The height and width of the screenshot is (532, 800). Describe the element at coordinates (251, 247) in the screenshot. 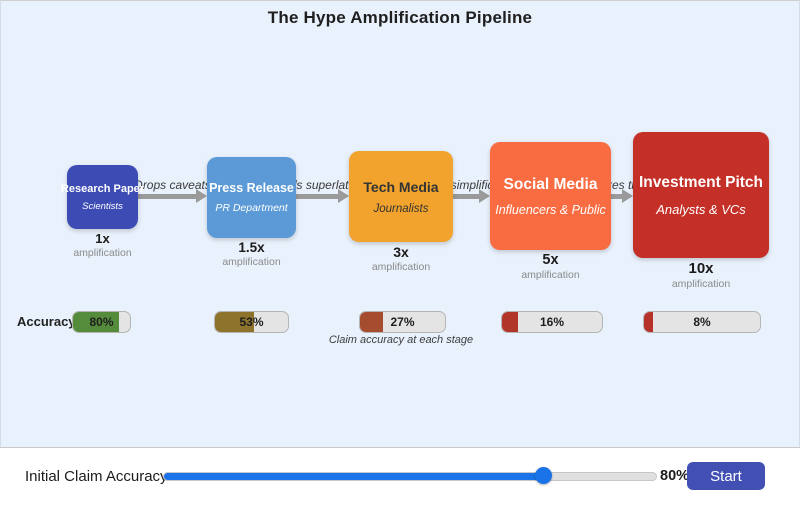

I see `amplification-value: 1.5x` at that location.